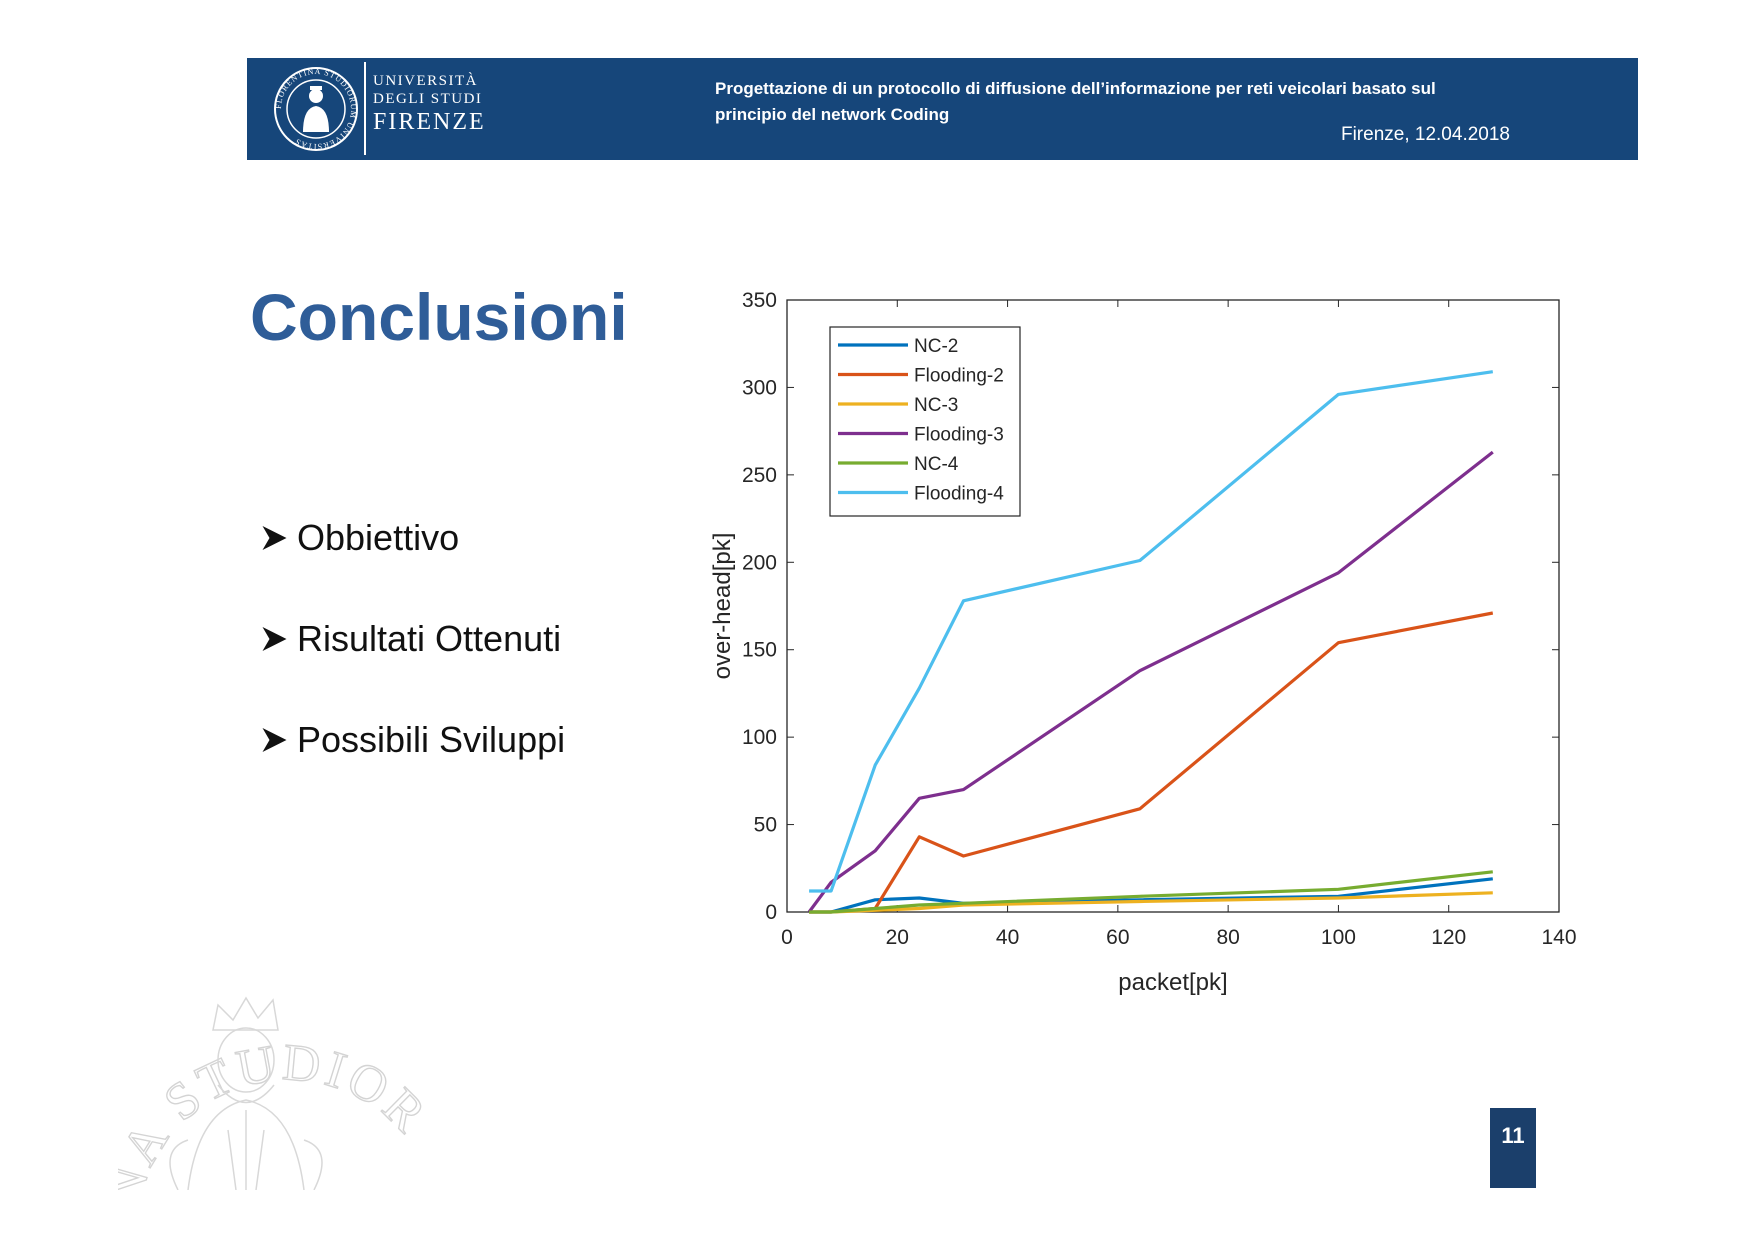 This screenshot has width=1755, height=1241. What do you see at coordinates (787, 937) in the screenshot?
I see `x-tick-label: 0` at bounding box center [787, 937].